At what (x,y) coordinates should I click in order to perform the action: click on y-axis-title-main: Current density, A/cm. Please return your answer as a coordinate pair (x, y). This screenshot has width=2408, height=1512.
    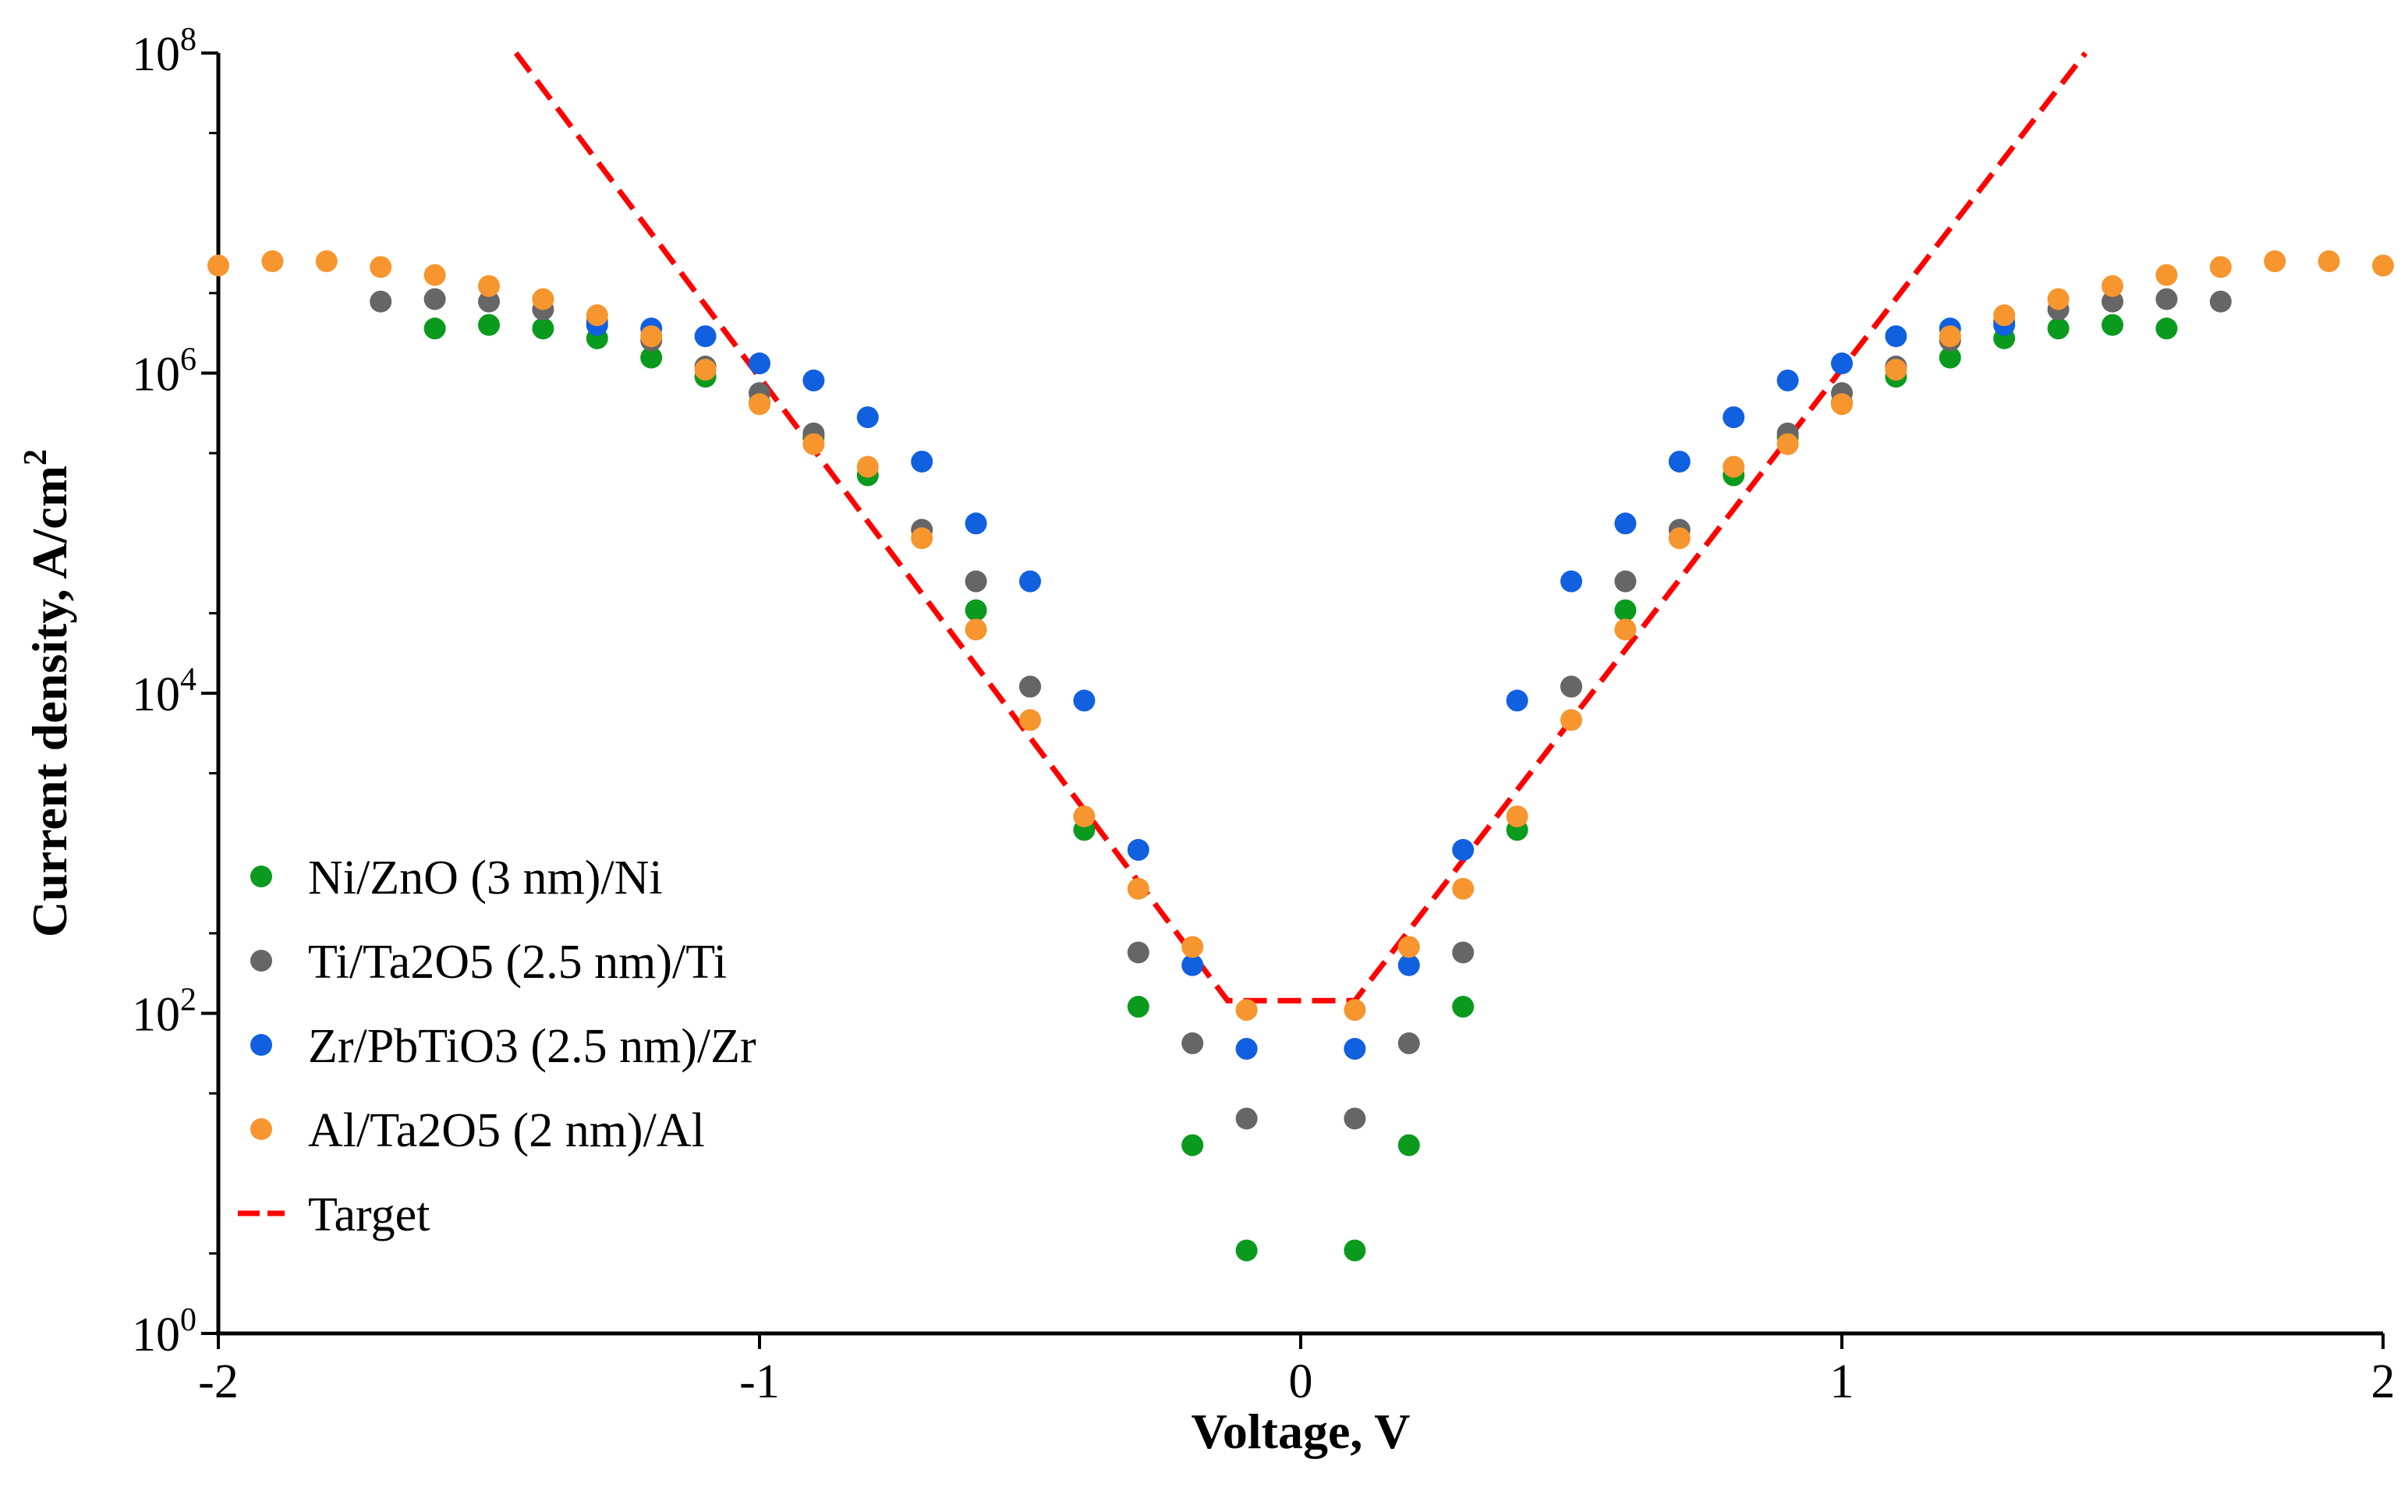
    Looking at the image, I should click on (49, 701).